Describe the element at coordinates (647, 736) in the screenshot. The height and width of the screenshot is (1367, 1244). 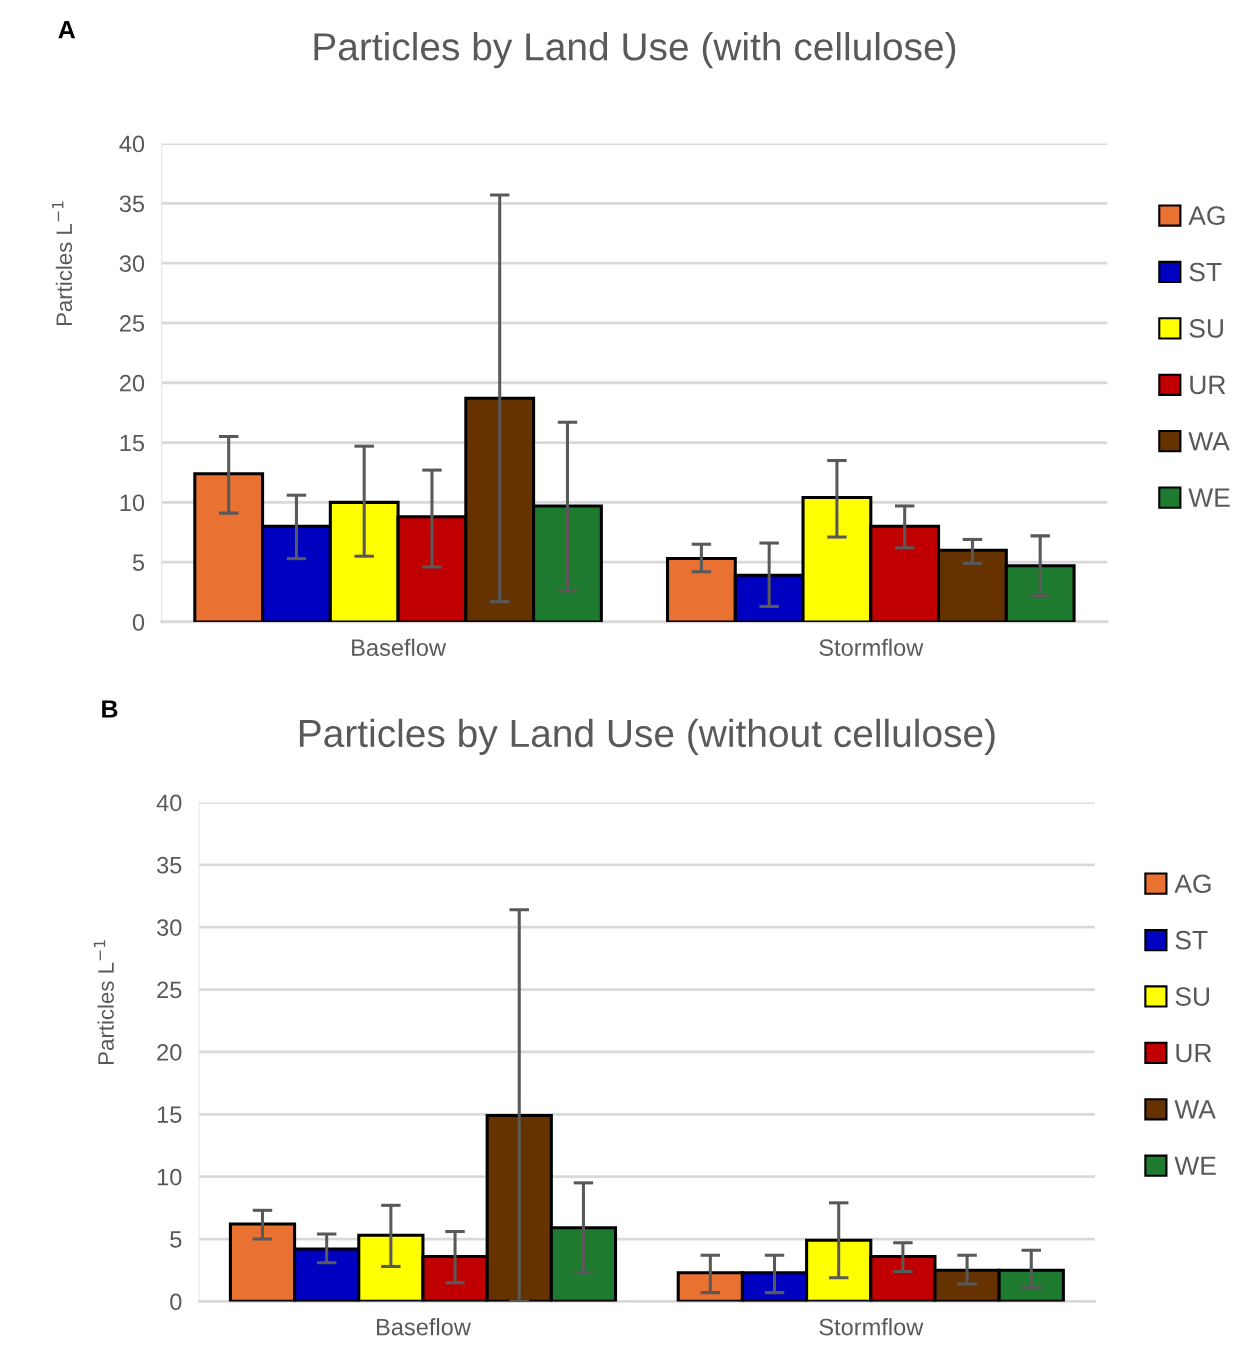
I see `chart-title: Particles by Land Use (without cellulose)` at that location.